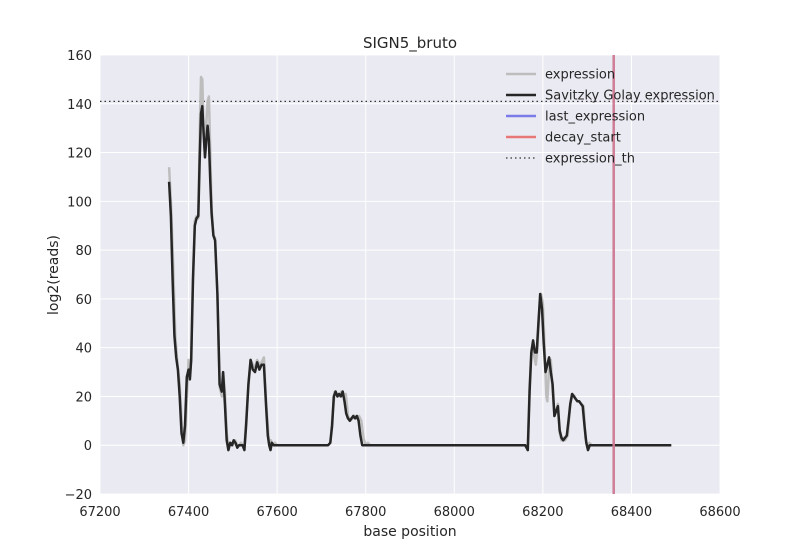 This screenshot has height=550, width=800. Describe the element at coordinates (583, 138) in the screenshot. I see `legend-label-decay-start: decay_start` at that location.